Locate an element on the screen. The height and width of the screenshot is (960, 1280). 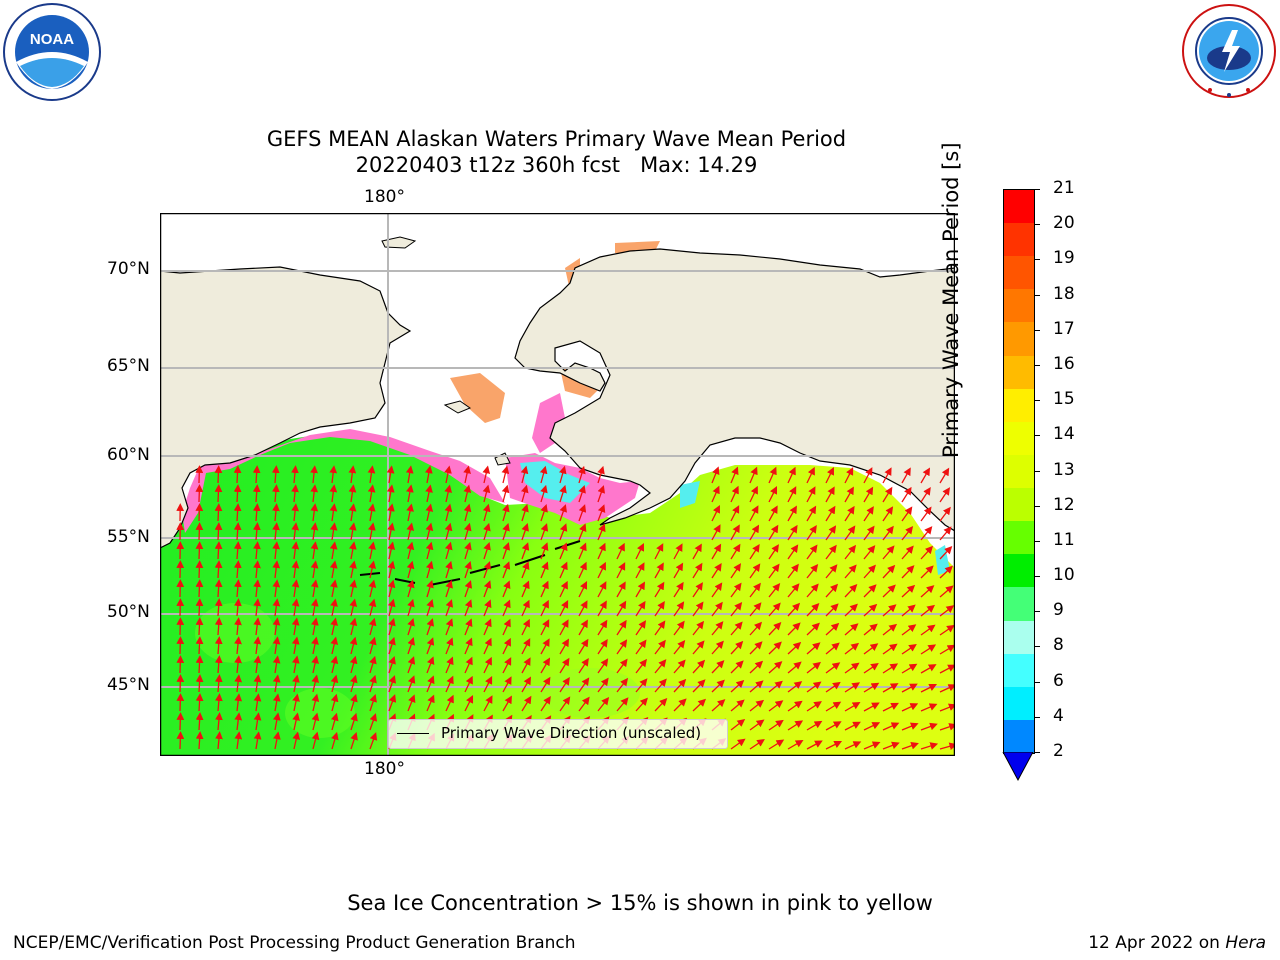
land-alaska is located at coordinates (734, 390).